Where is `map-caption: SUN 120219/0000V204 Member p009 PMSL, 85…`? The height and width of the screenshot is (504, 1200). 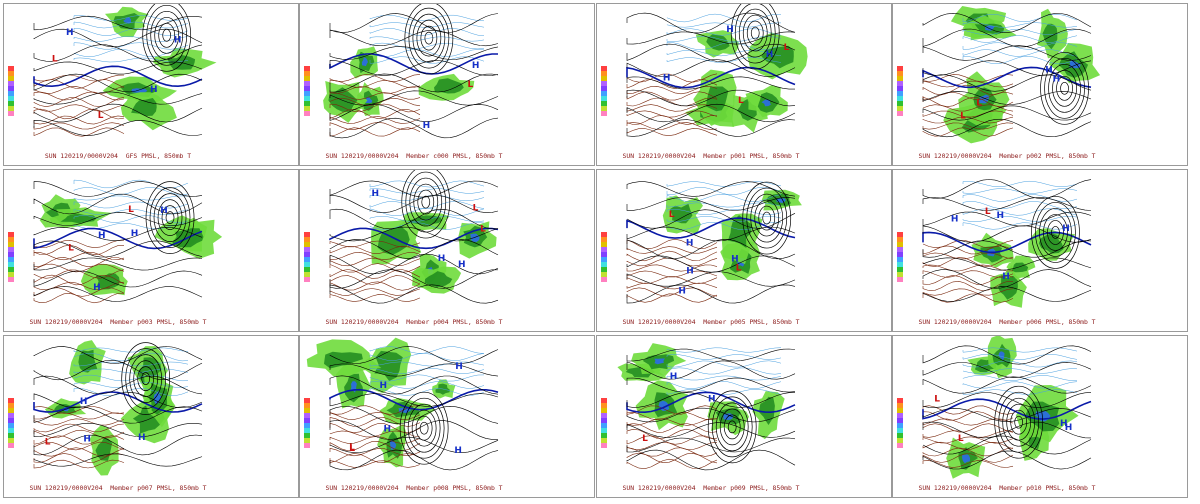 map-caption: SUN 120219/0000V204 Member p009 PMSL, 85… is located at coordinates (711, 488).